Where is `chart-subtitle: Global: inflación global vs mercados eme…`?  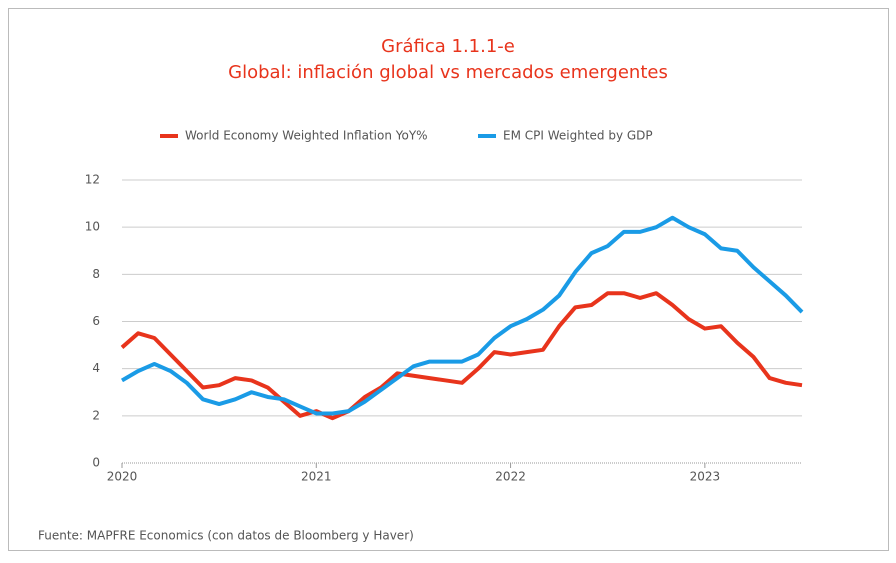
chart-subtitle: Global: inflación global vs mercados eme… is located at coordinates (448, 72).